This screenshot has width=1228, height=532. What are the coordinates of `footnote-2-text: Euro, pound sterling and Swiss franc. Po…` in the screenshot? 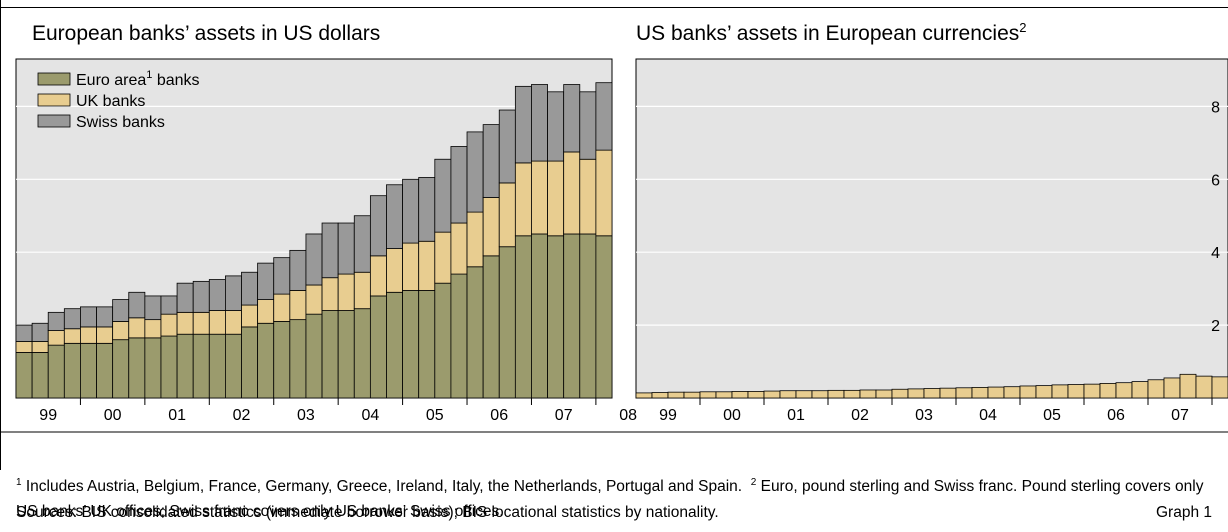 It's located at (610, 499).